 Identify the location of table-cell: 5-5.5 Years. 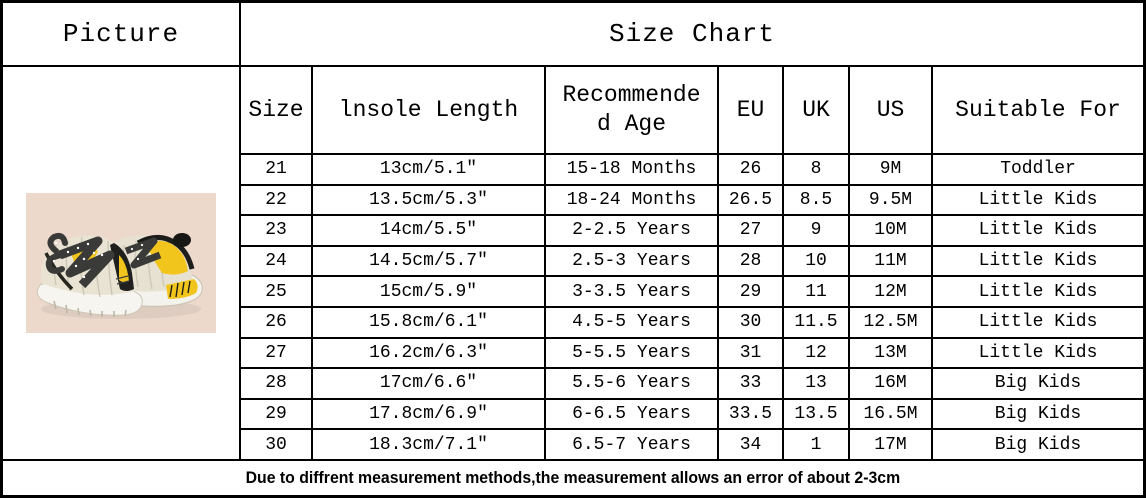
(631, 353).